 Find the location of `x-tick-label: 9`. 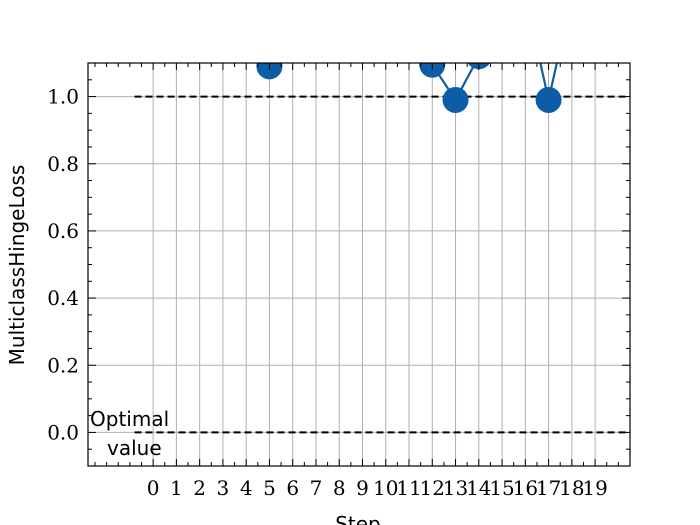

x-tick-label: 9 is located at coordinates (362, 488).